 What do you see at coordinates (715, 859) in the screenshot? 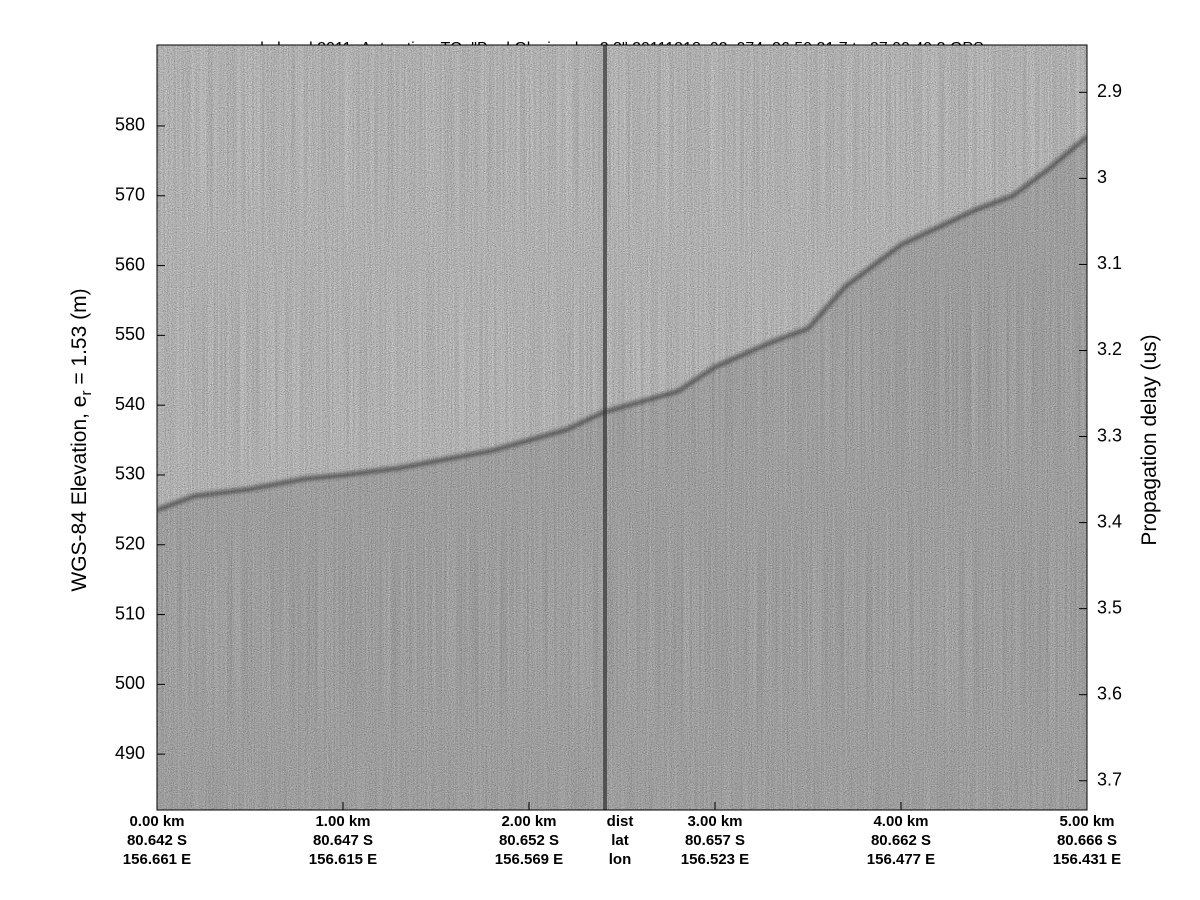
I see `lon-label: 156.523 E` at bounding box center [715, 859].